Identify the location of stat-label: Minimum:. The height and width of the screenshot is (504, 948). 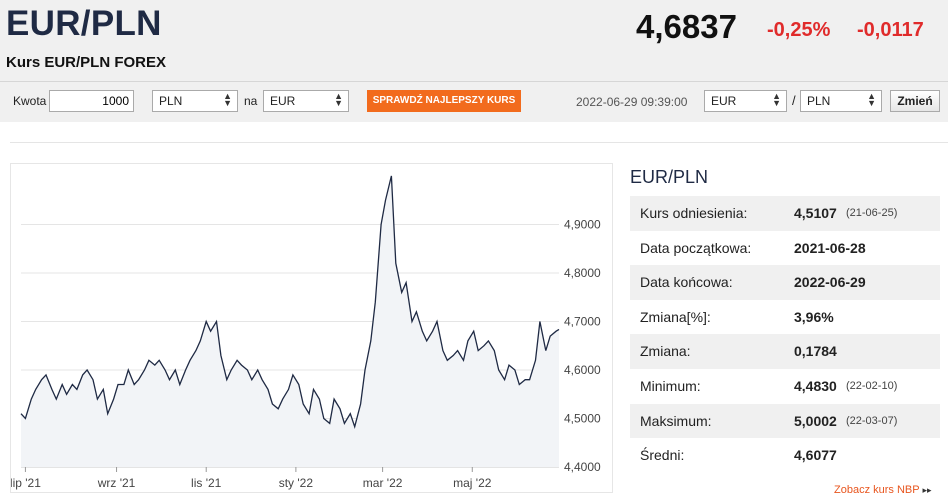
(670, 385).